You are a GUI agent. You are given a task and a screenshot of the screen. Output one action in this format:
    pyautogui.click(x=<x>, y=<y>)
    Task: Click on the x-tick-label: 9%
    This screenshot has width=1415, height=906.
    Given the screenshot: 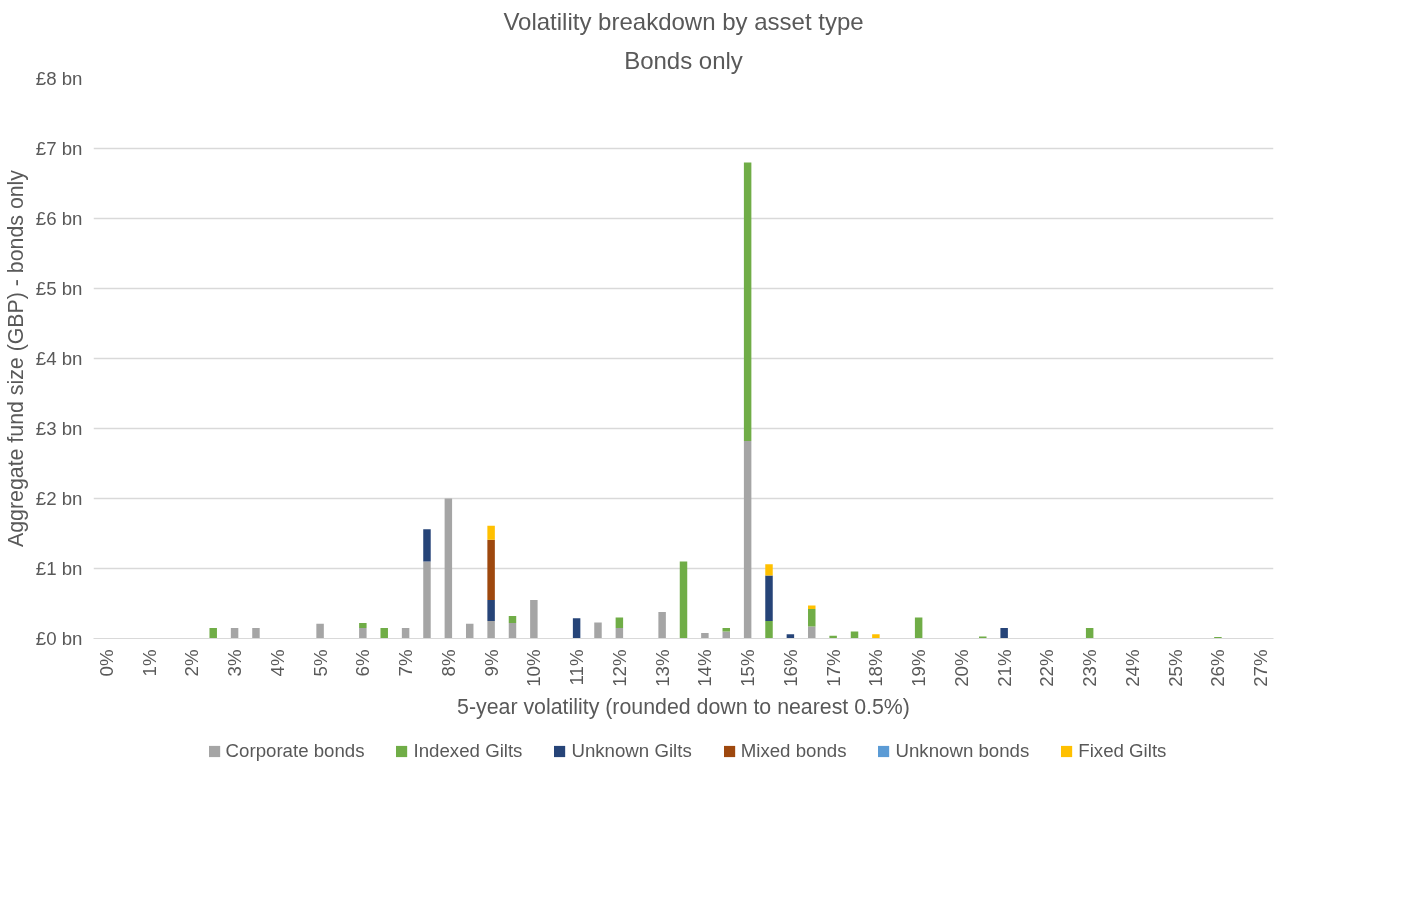 What is the action you would take?
    pyautogui.click(x=491, y=663)
    